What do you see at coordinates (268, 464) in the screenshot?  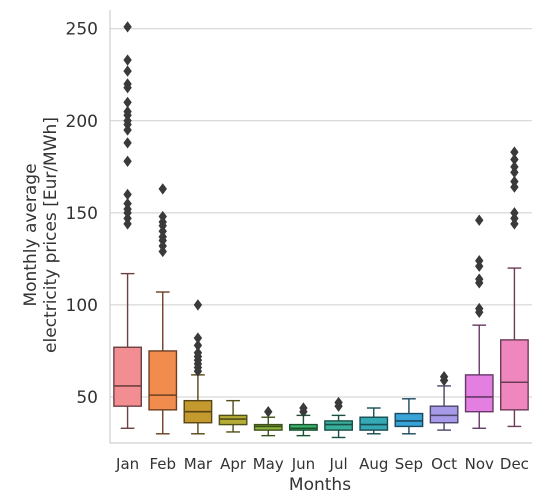 I see `x-tick-label-may: May` at bounding box center [268, 464].